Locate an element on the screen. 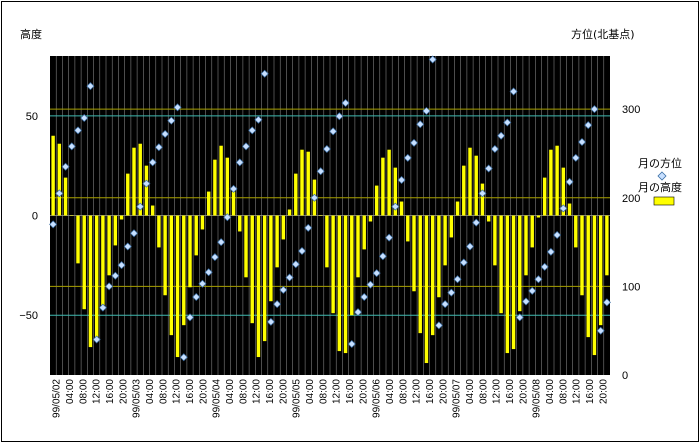 The height and width of the screenshot is (443, 700). y-left-ticks: 50 0 −50 is located at coordinates (28, 216).